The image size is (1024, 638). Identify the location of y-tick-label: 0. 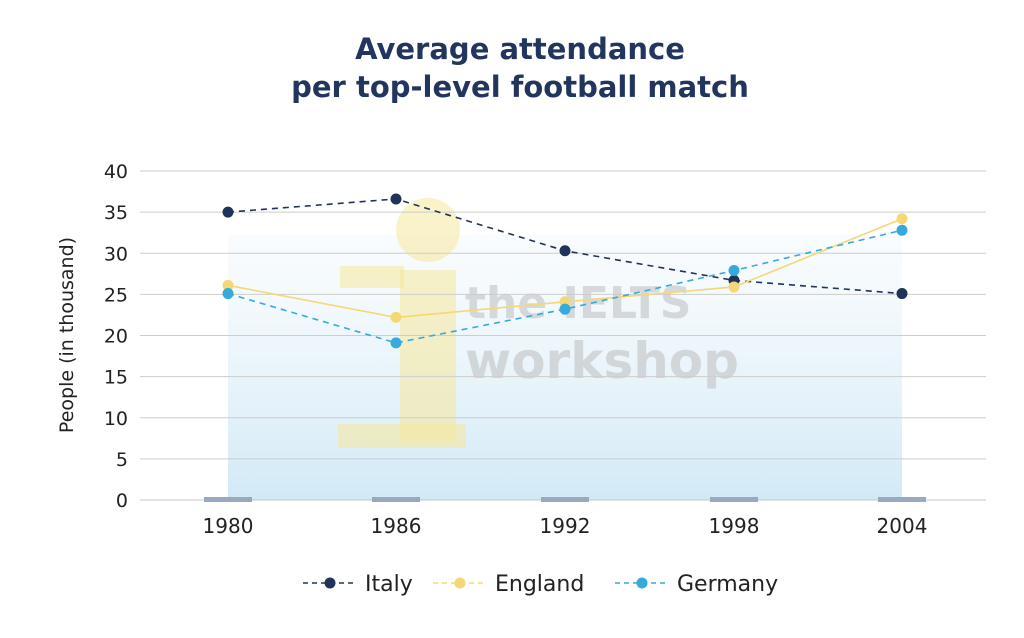
(122, 501).